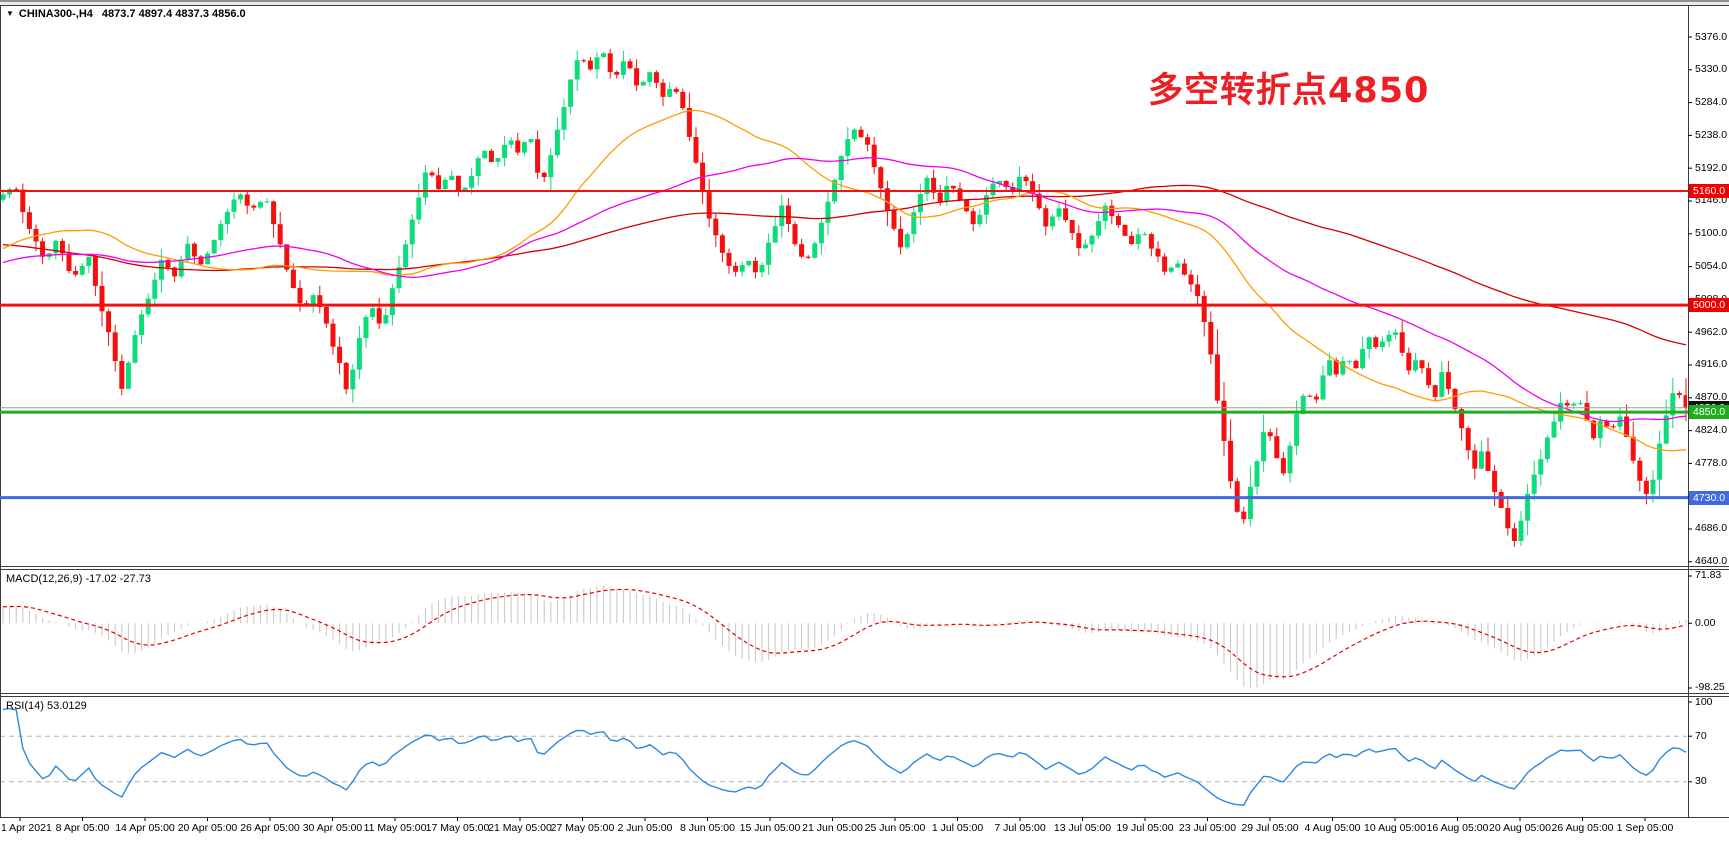 This screenshot has height=842, width=1729. What do you see at coordinates (78, 579) in the screenshot?
I see `macd-indicator-label: MACD(12,26,9) -17.02 -27.73` at bounding box center [78, 579].